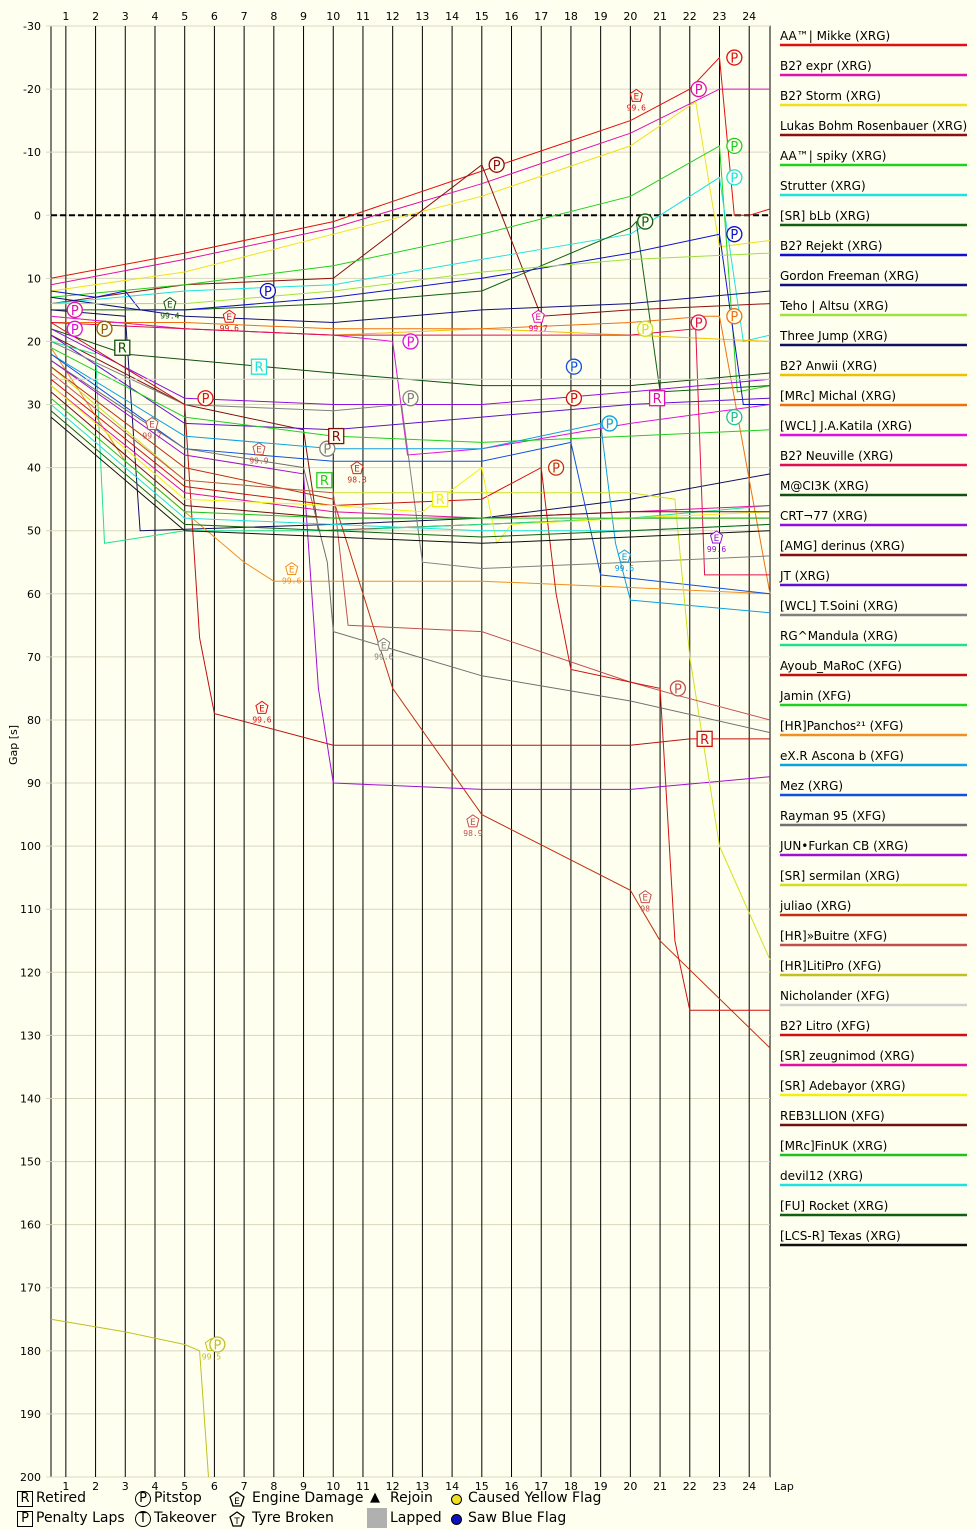 Image resolution: width=976 pixels, height=1530 pixels. What do you see at coordinates (65, 1486) in the screenshot?
I see `x-tick-label-bottom: 1` at bounding box center [65, 1486].